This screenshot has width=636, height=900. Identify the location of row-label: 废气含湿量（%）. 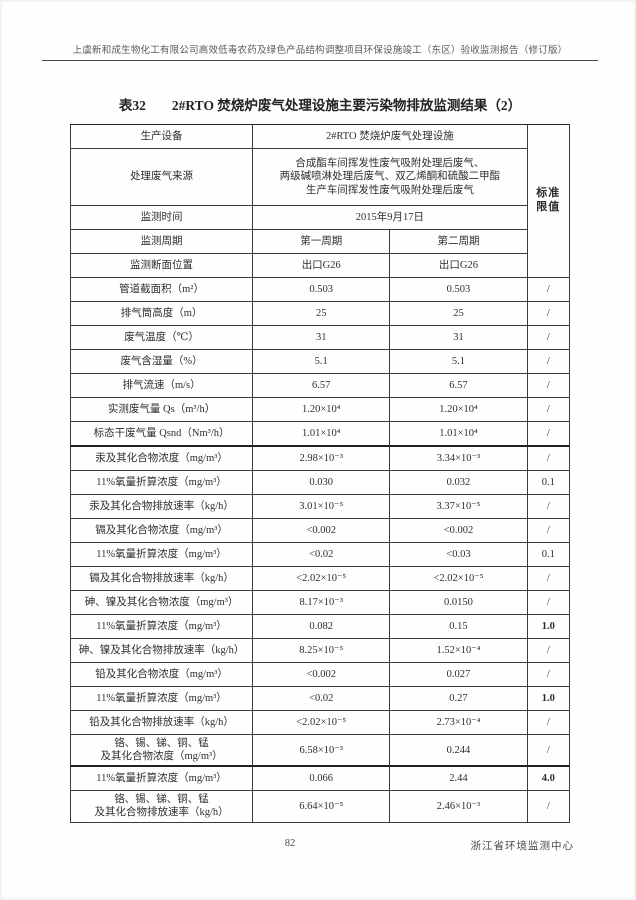
(161, 361).